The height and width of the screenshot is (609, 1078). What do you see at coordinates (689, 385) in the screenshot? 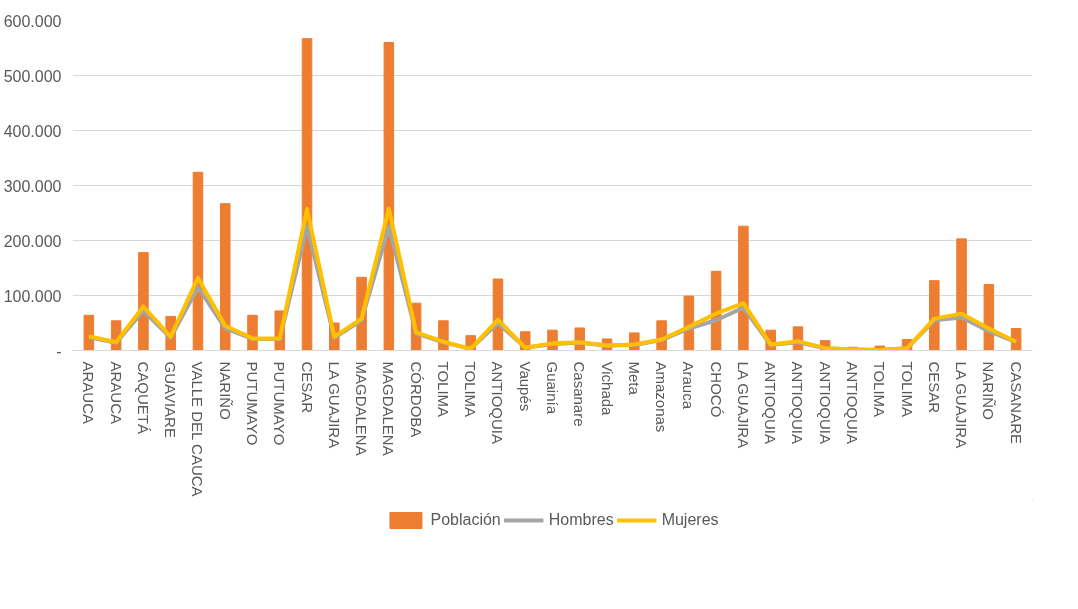
I see `x-tick-label: Arauca` at bounding box center [689, 385].